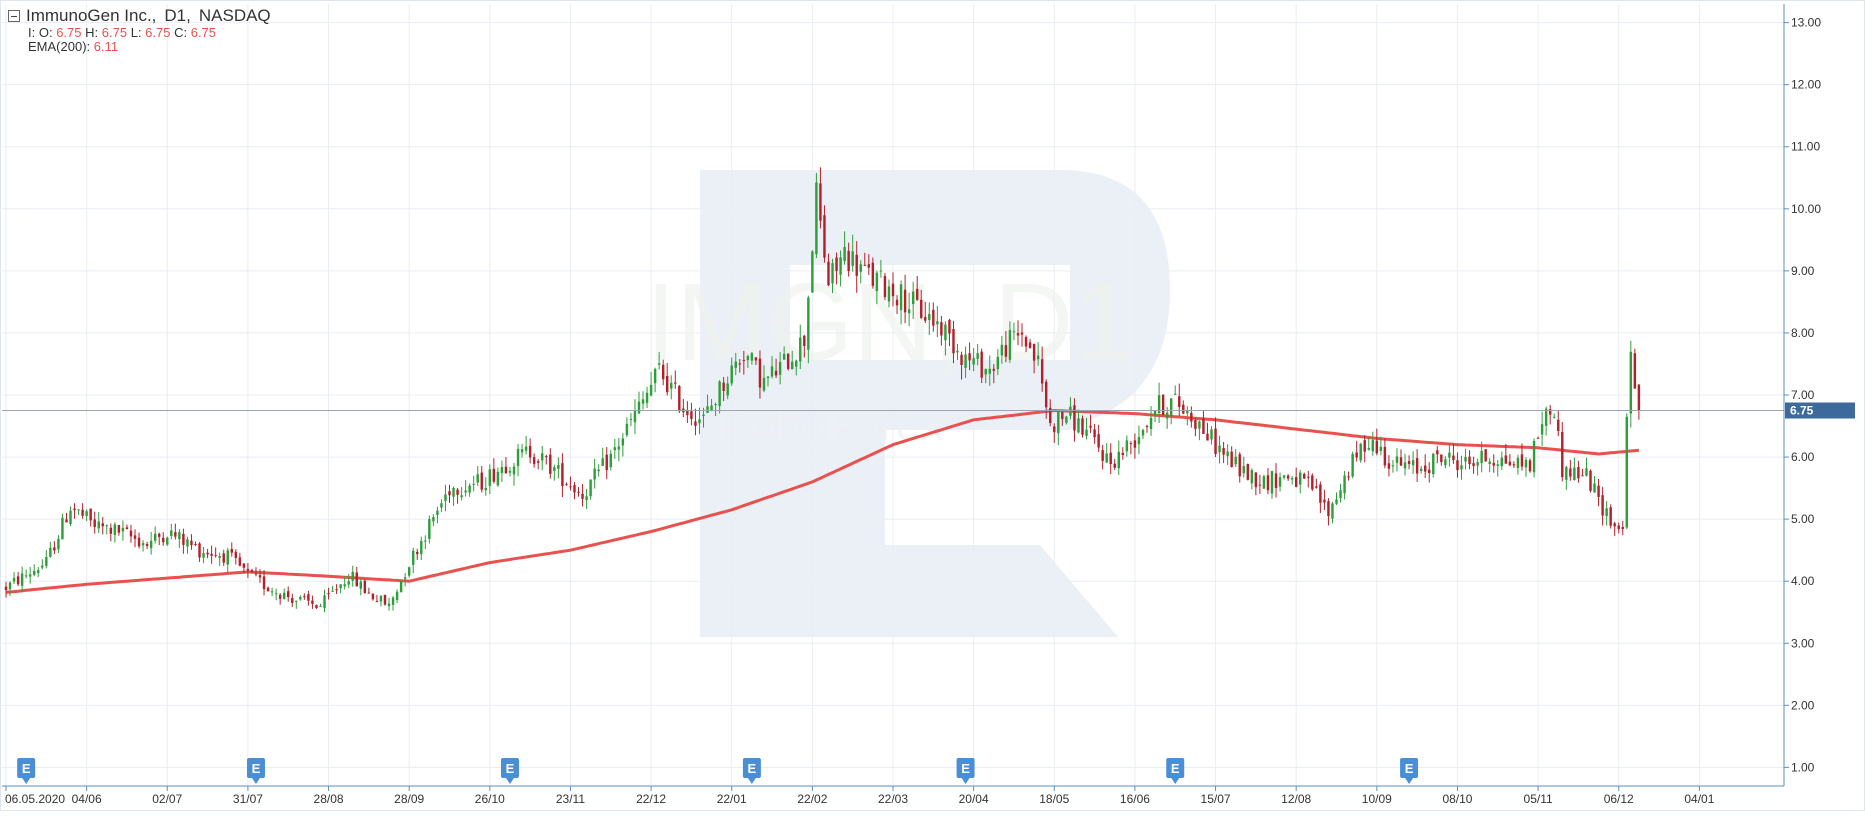 The width and height of the screenshot is (1865, 816). Describe the element at coordinates (1409, 768) in the screenshot. I see `earnings-marker-box` at that location.